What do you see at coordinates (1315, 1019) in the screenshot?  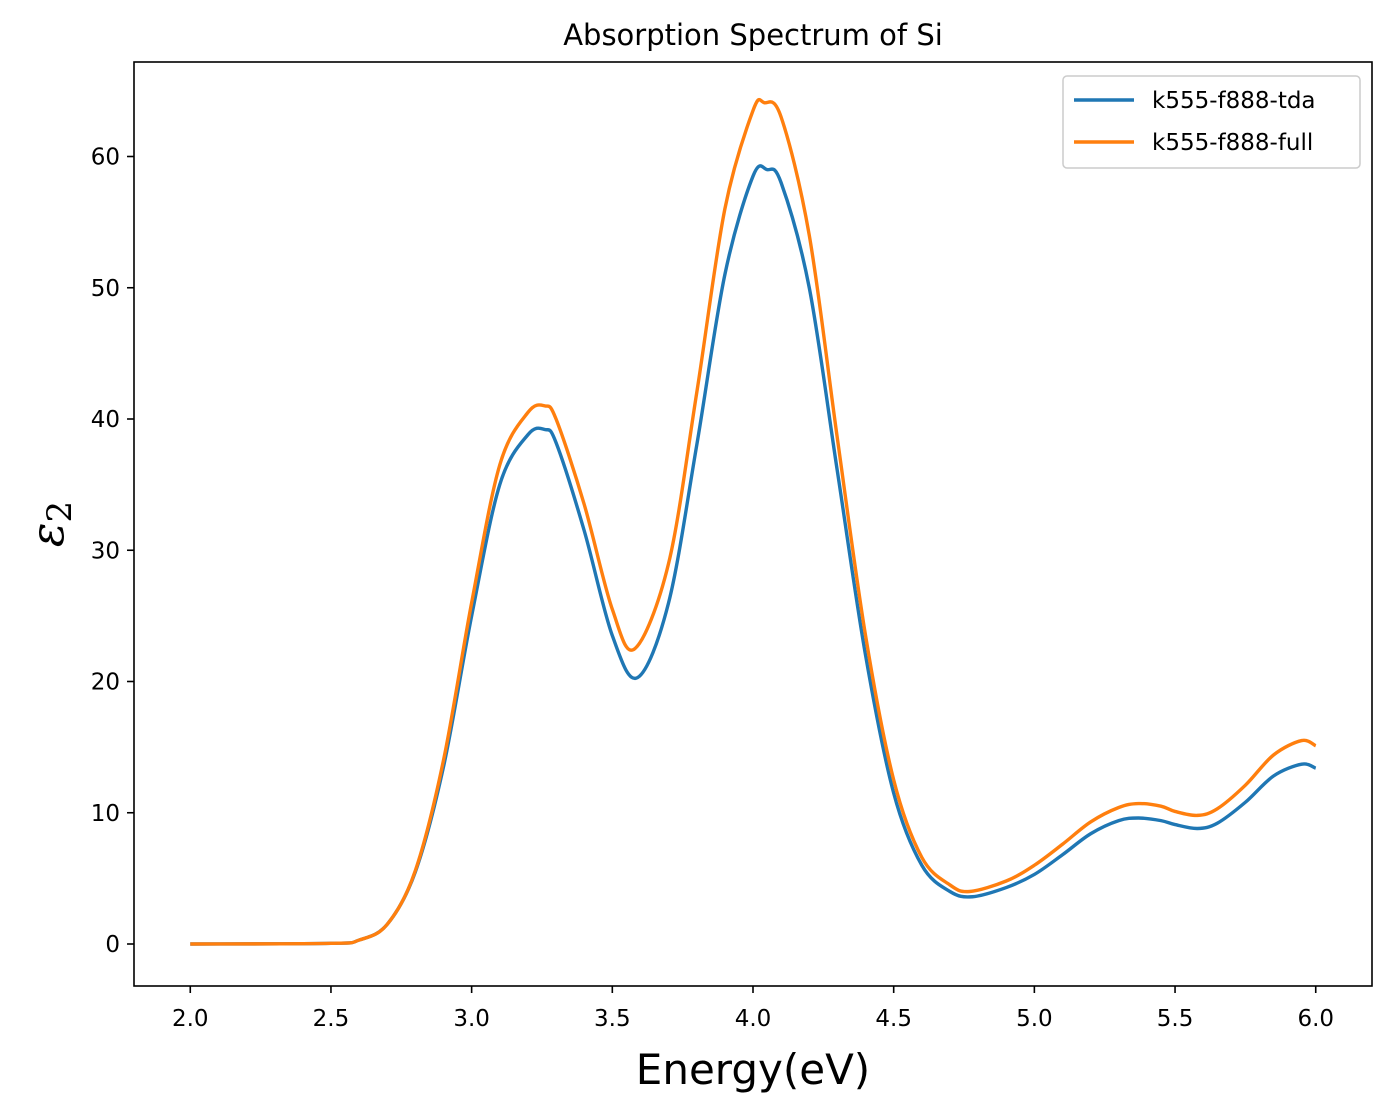 I see `x-tick-label: 6.0` at bounding box center [1315, 1019].